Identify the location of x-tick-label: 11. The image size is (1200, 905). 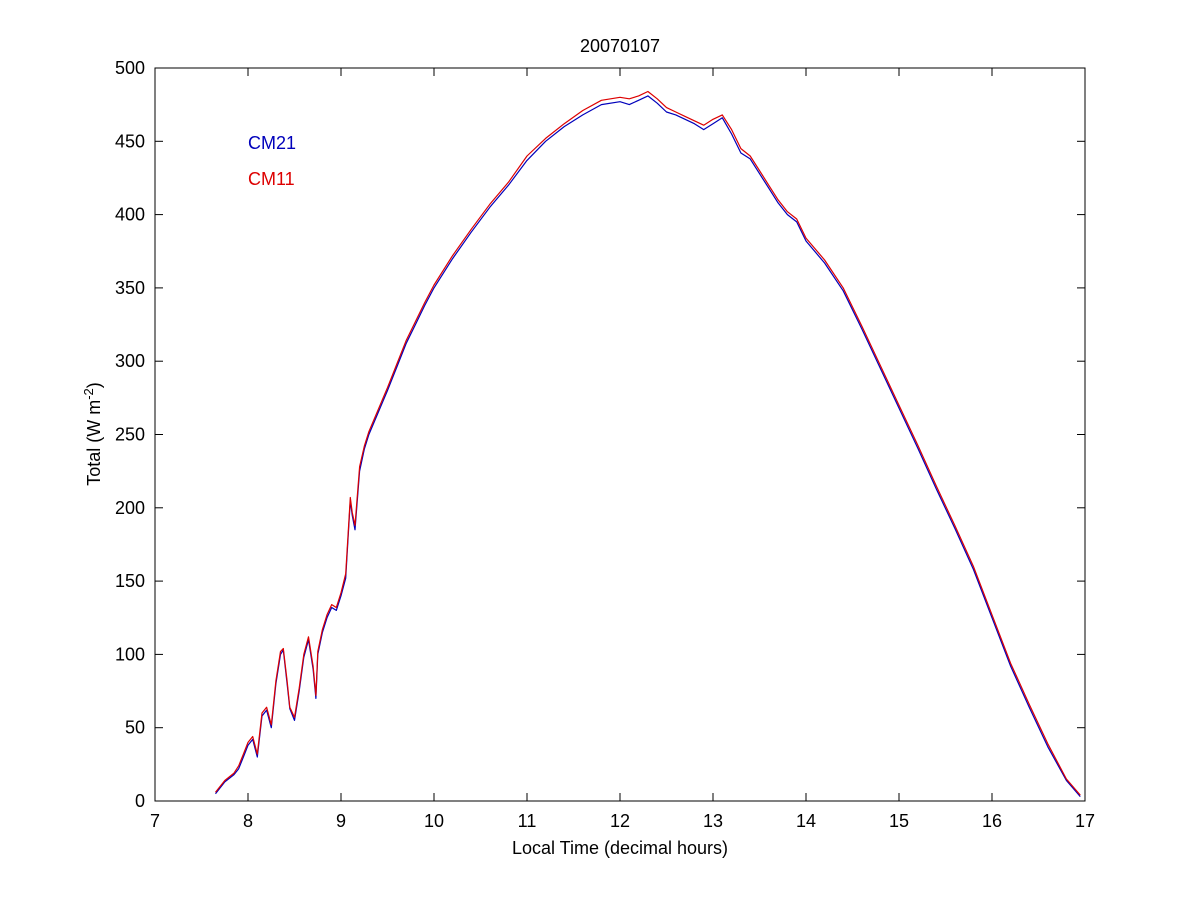
(527, 821).